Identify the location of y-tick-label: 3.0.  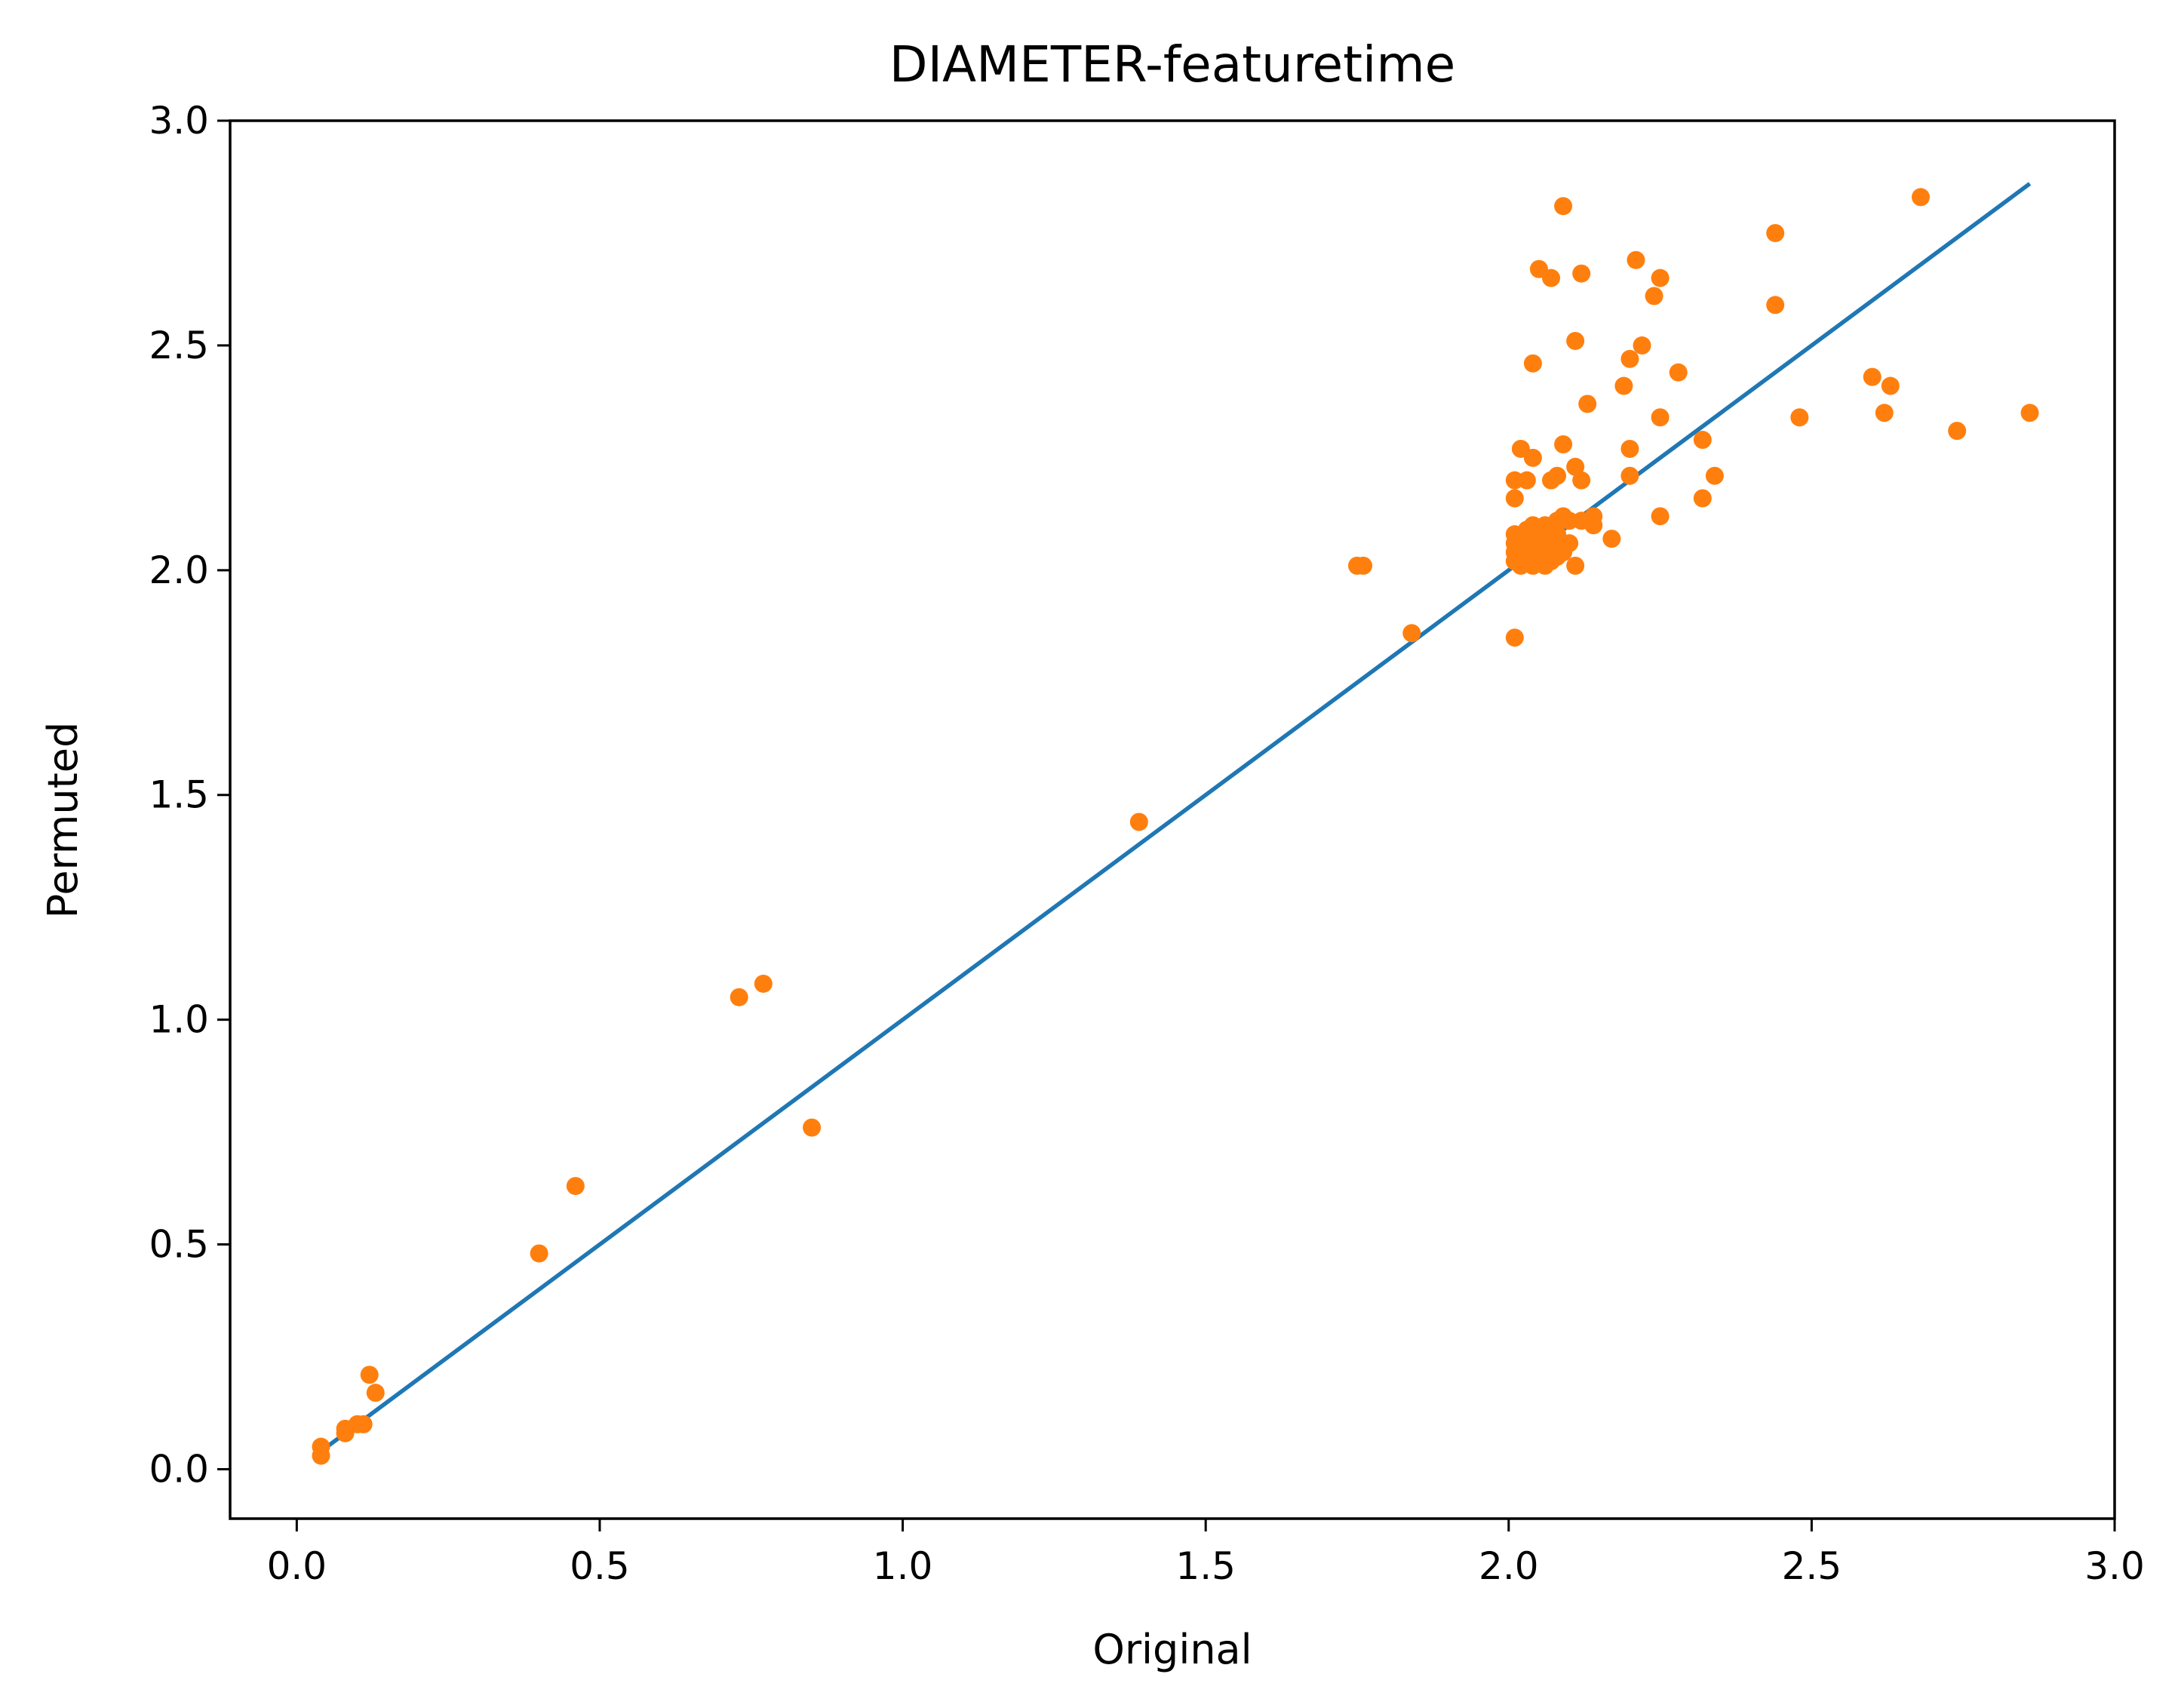
(179, 121).